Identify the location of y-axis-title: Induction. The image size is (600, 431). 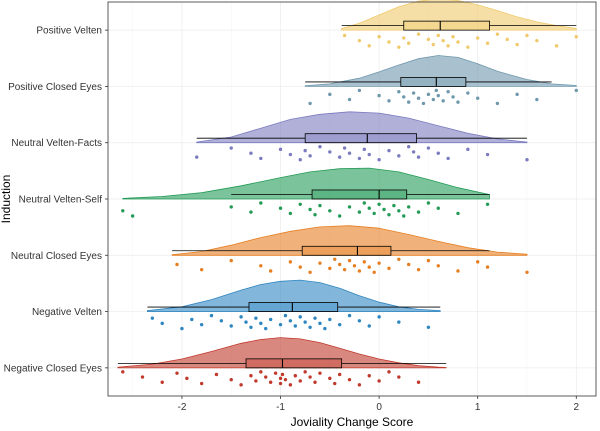
(6, 199).